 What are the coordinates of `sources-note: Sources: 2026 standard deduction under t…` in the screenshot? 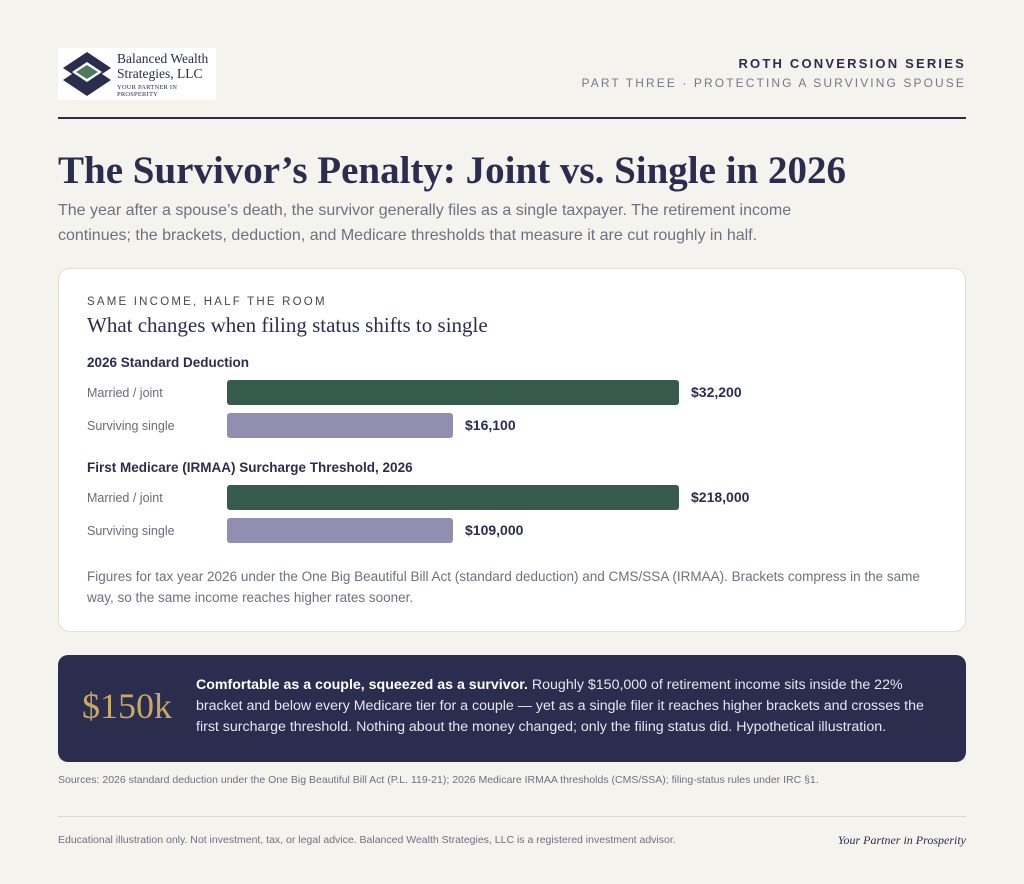 It's located at (438, 780).